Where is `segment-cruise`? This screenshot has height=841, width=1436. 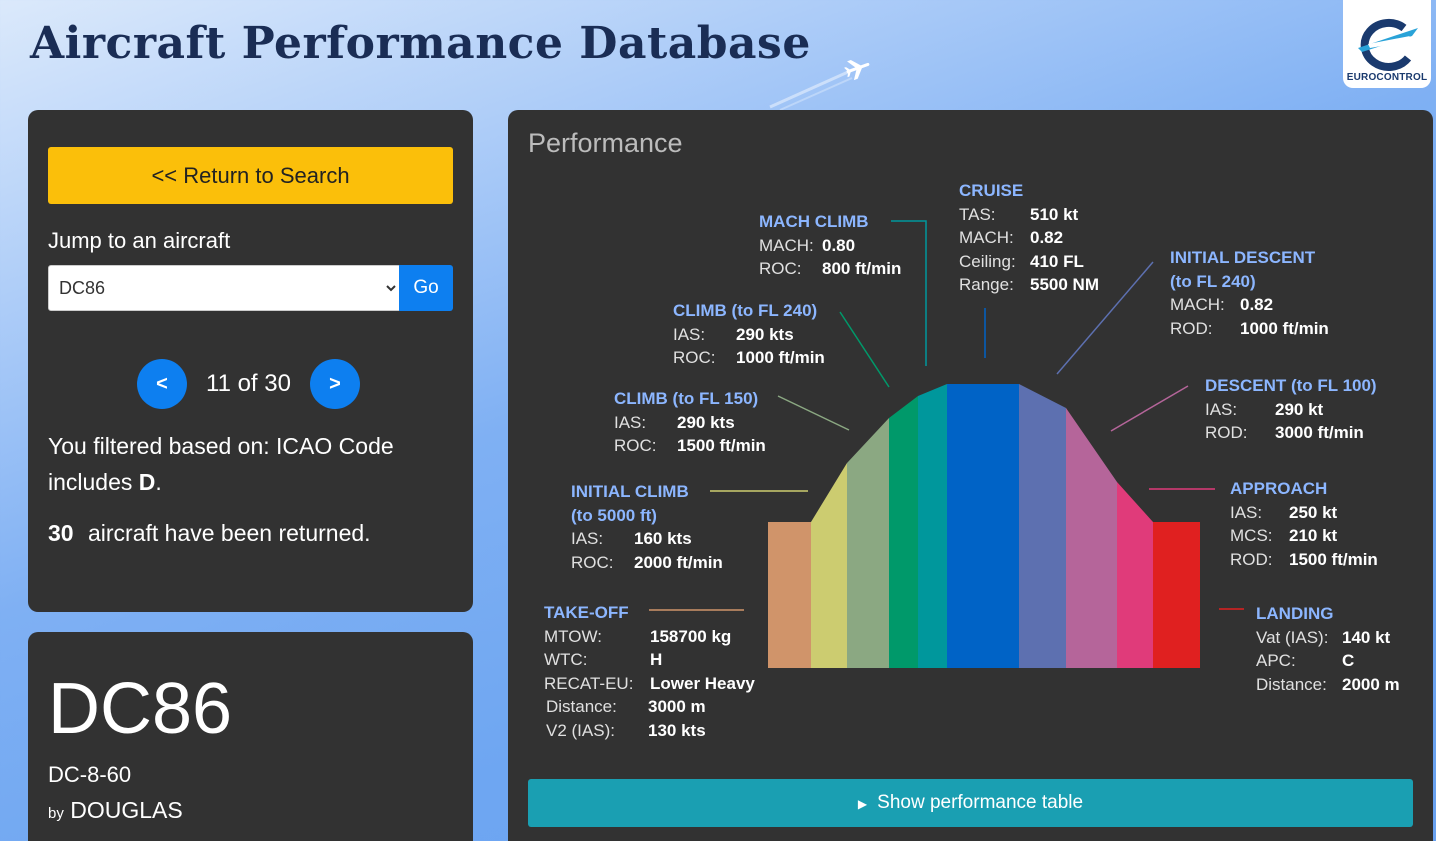 segment-cruise is located at coordinates (983, 526).